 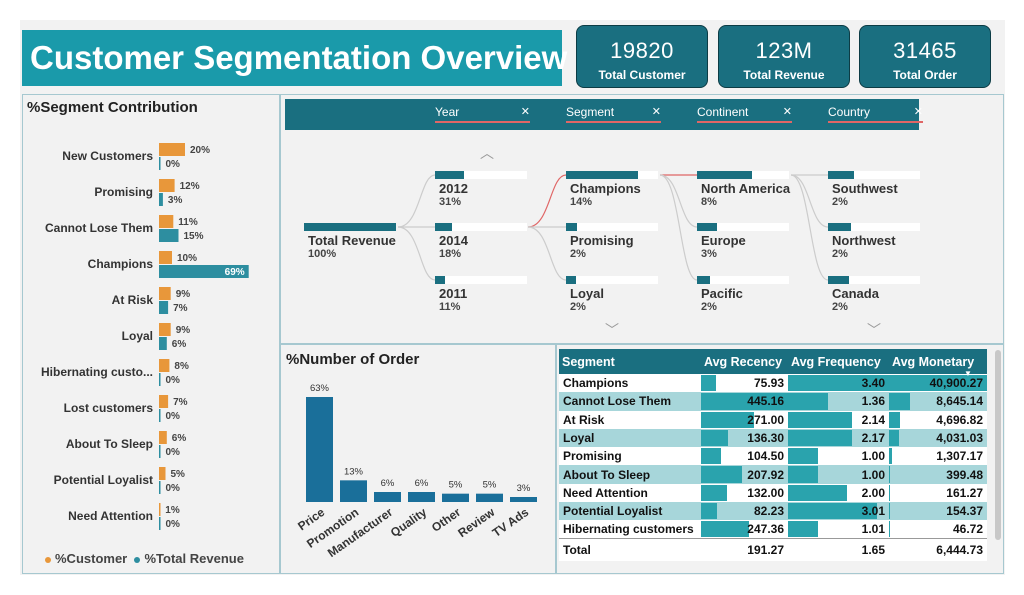 I want to click on table-row: Hibernating customers 247.36 1.01 46.72, so click(x=773, y=529).